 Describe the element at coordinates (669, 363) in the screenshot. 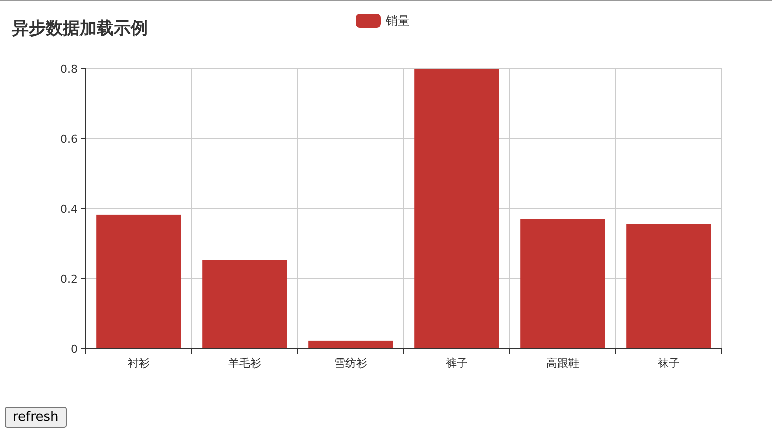

I see `x-tick-label: 袜子` at that location.